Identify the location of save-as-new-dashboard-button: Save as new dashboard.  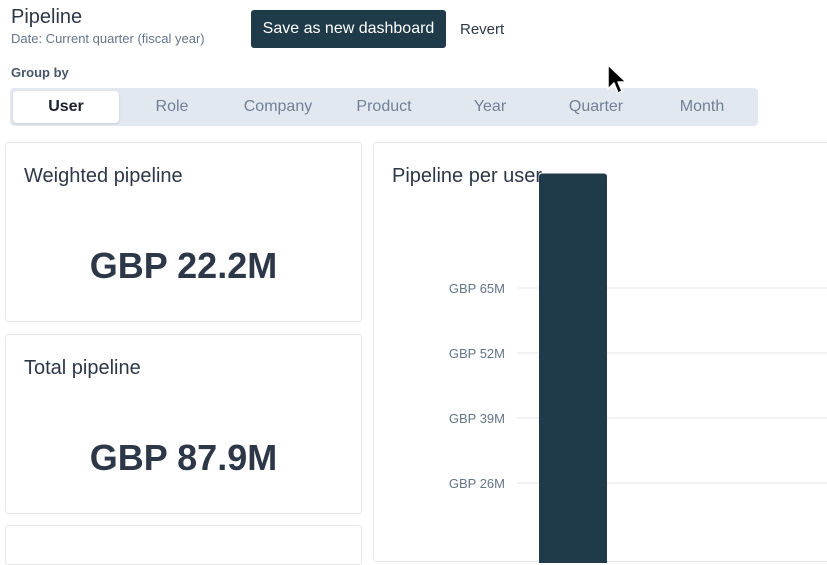
(348, 29).